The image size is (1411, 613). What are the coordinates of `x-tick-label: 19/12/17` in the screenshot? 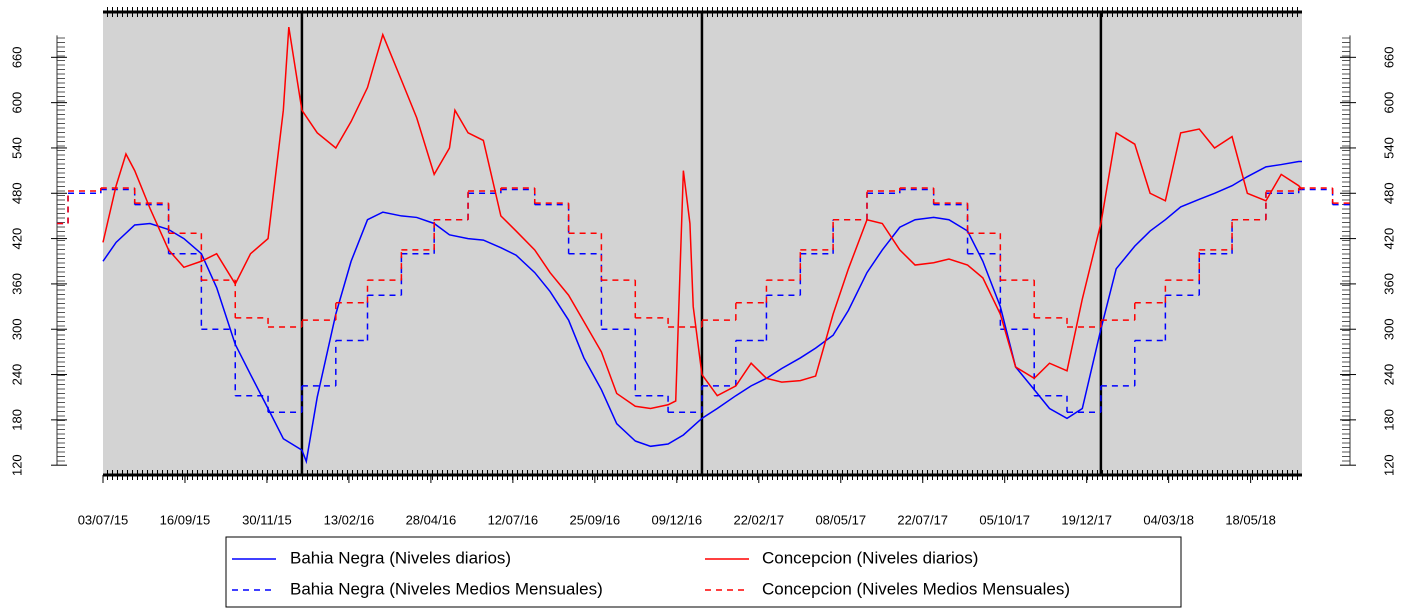 It's located at (1086, 519).